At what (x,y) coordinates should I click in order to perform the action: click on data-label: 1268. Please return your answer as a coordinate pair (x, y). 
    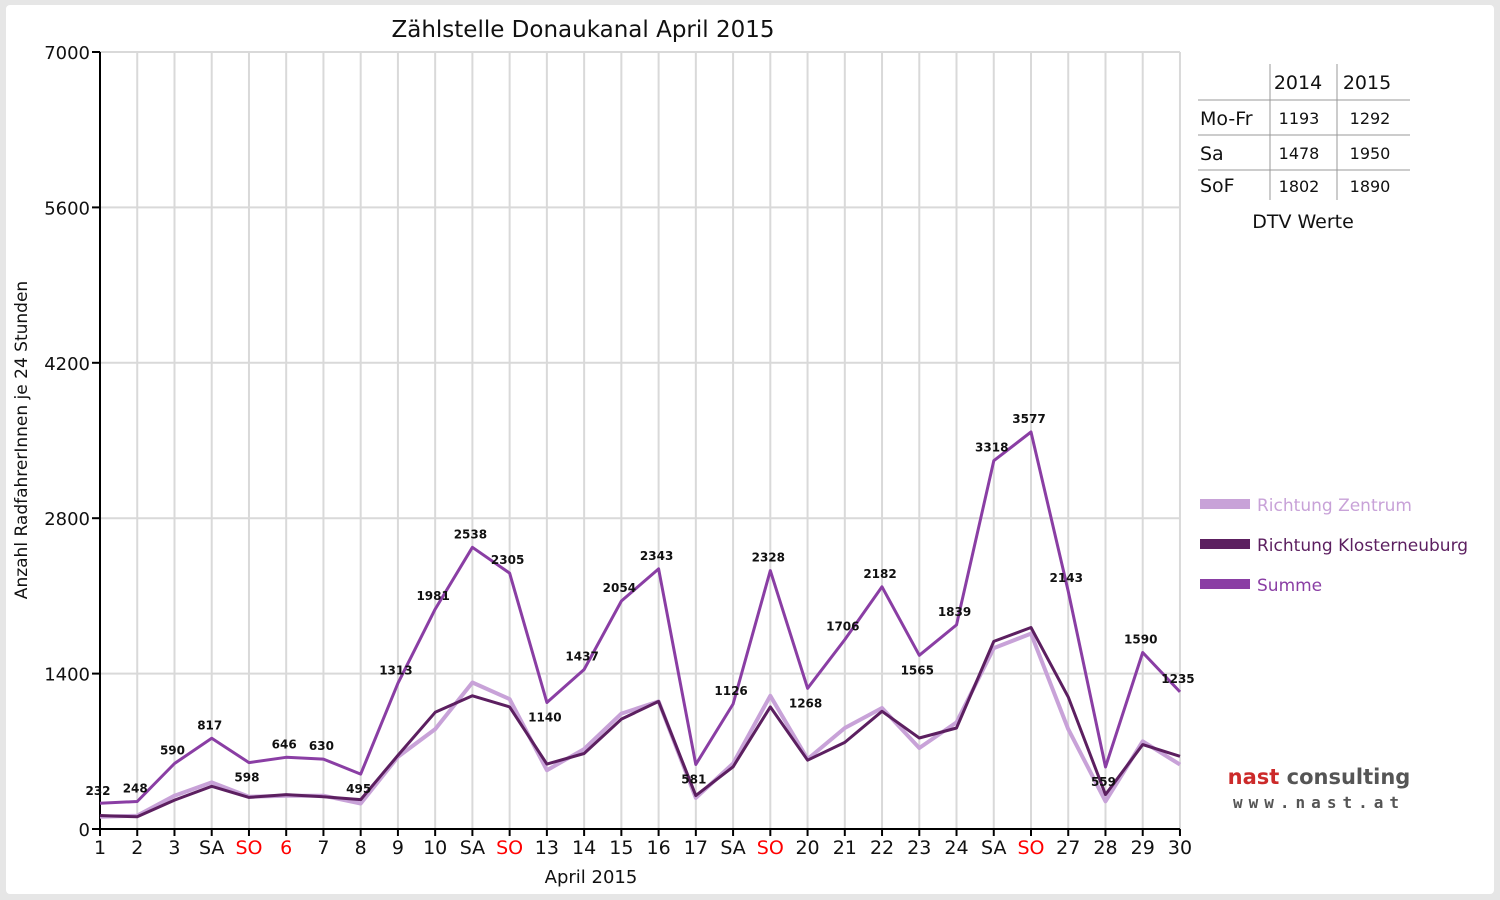
    Looking at the image, I should click on (805, 703).